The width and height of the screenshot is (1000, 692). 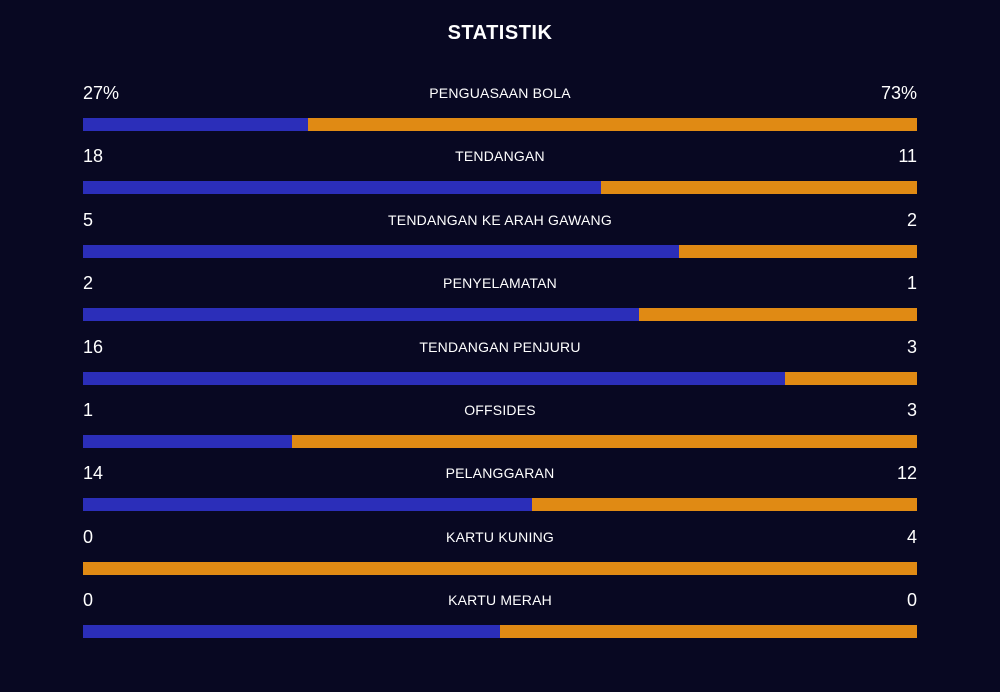 What do you see at coordinates (500, 409) in the screenshot?
I see `stat-label: OFFSIDES` at bounding box center [500, 409].